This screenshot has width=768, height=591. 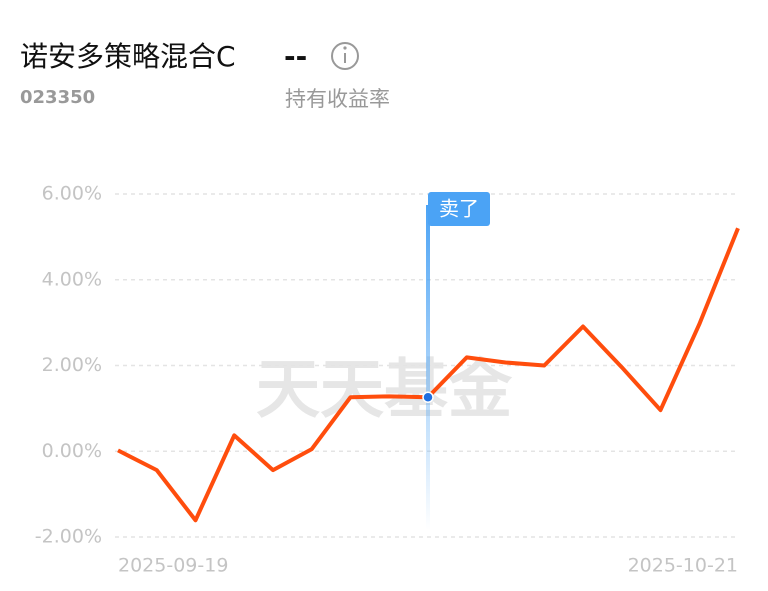 I want to click on fund-value: --, so click(x=295, y=56).